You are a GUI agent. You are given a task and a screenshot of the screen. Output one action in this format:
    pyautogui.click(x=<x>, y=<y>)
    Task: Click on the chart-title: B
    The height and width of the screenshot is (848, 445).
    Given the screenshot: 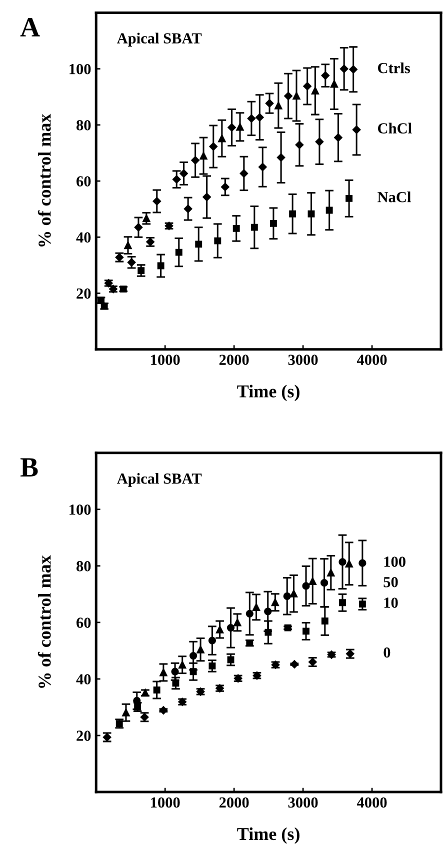 What is the action you would take?
    pyautogui.click(x=29, y=467)
    